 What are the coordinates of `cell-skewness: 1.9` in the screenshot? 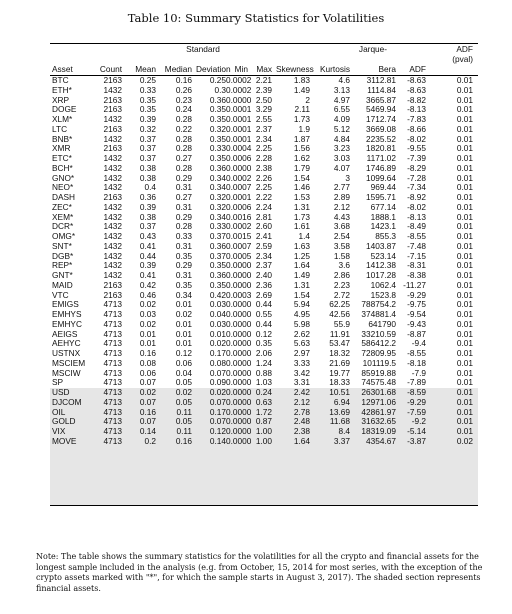 It's located at (304, 128).